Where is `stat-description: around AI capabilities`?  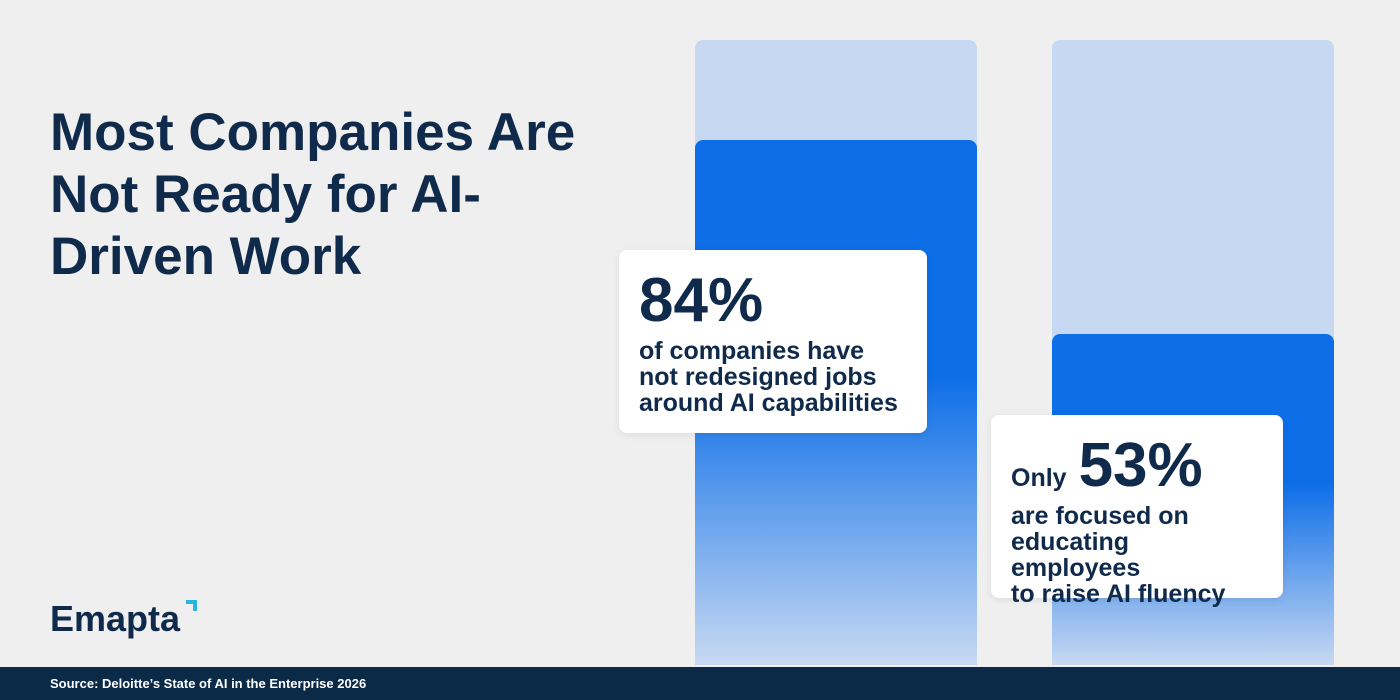
stat-description: around AI capabilities is located at coordinates (768, 403).